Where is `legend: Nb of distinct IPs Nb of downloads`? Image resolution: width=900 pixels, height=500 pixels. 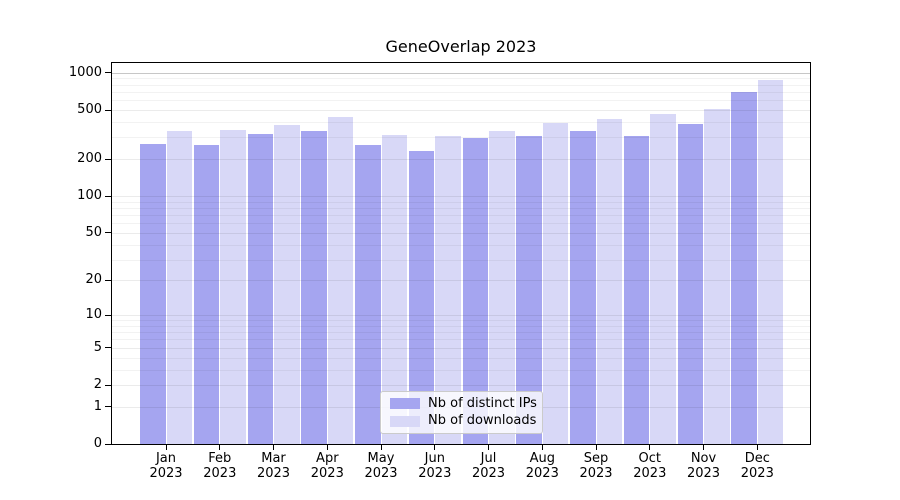 legend: Nb of distinct IPs Nb of downloads is located at coordinates (461, 412).